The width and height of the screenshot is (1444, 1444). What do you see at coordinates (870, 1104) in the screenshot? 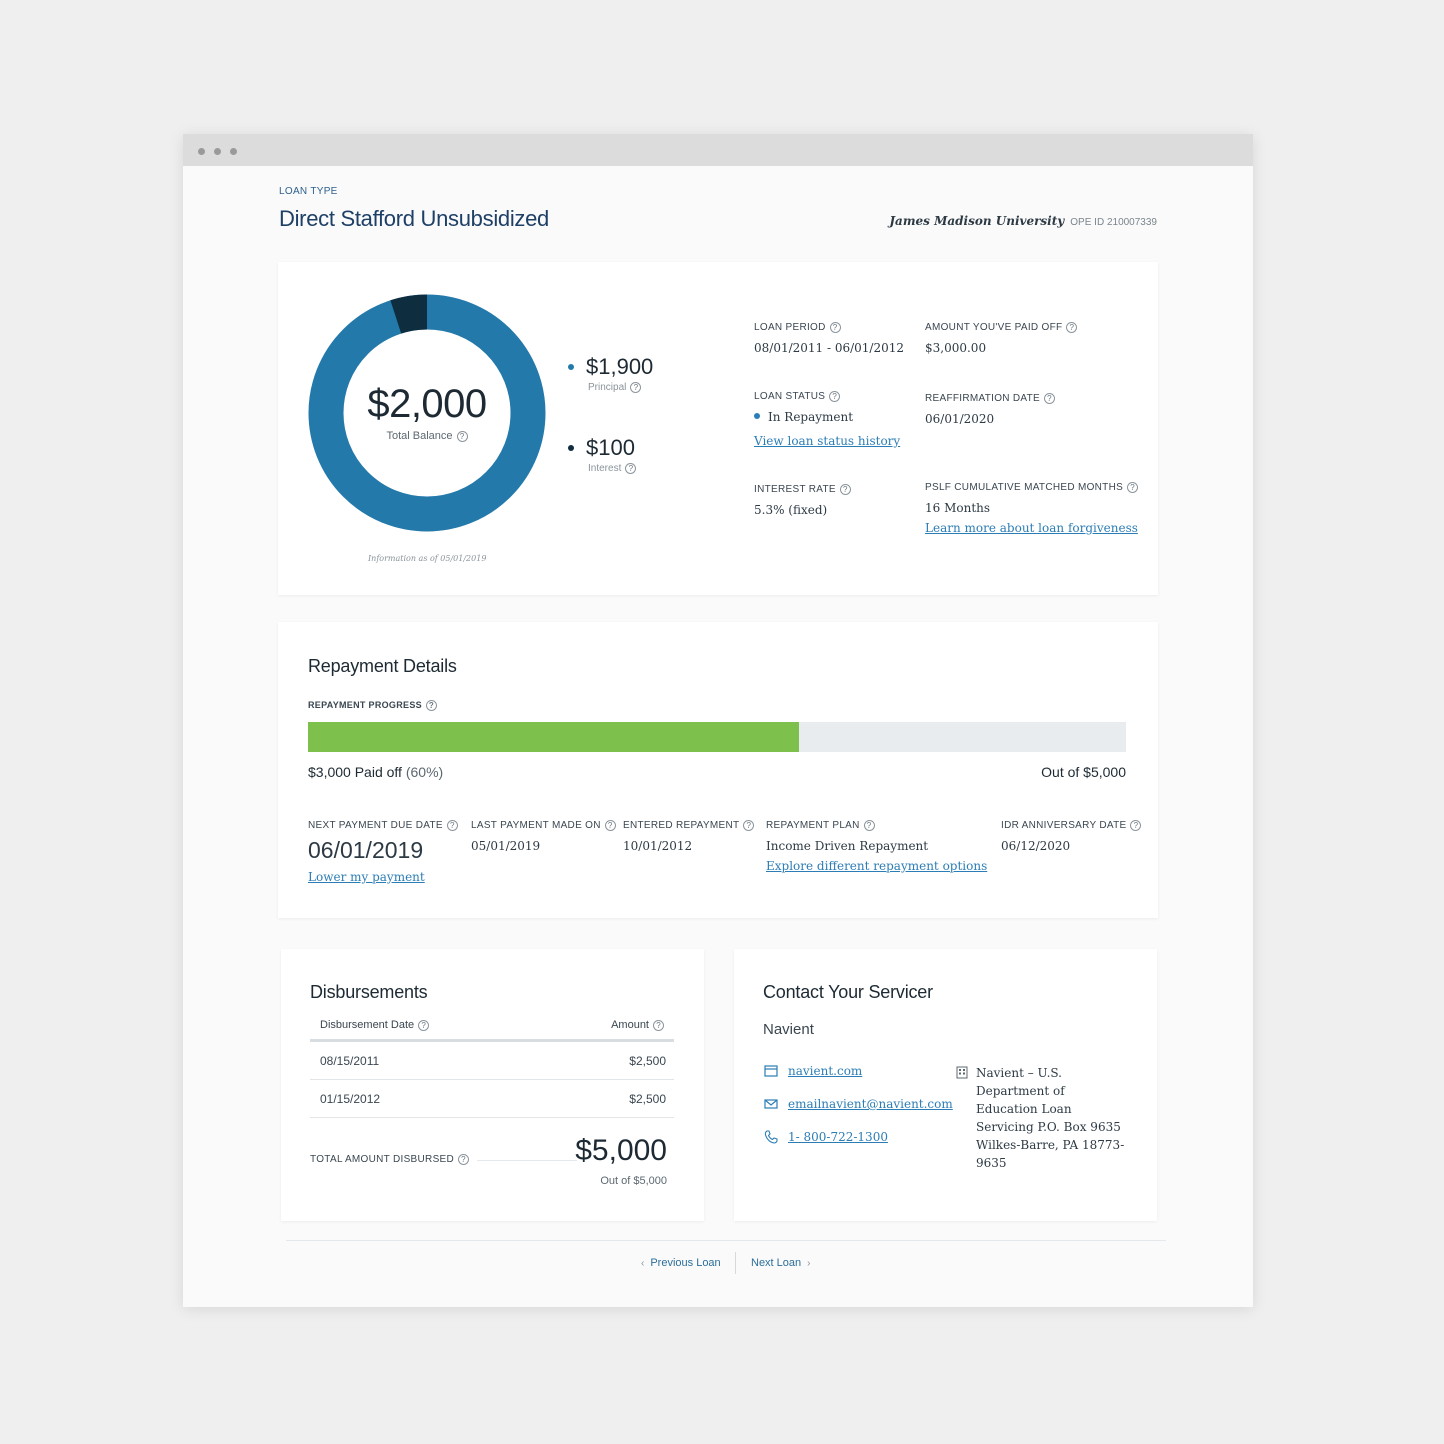
I see `email-link: emailnavient@navient.com` at bounding box center [870, 1104].